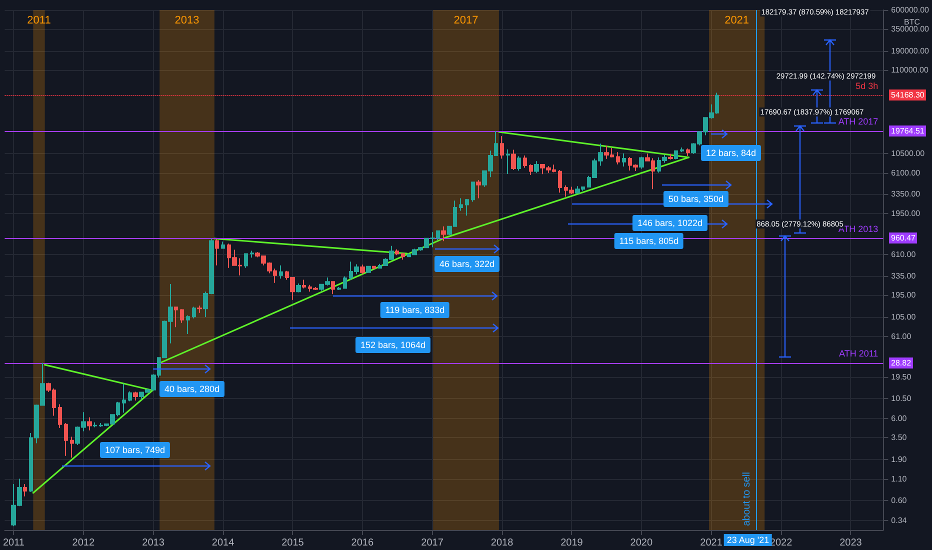  I want to click on y-tick-label: 10500.00, so click(908, 153).